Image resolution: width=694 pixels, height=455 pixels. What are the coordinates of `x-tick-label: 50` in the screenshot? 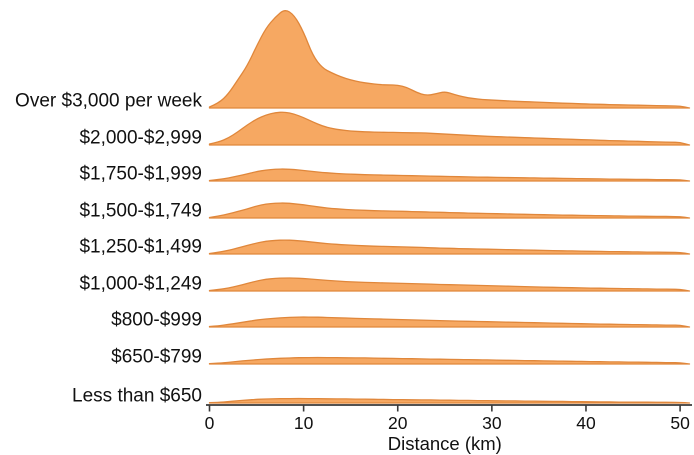 It's located at (680, 423).